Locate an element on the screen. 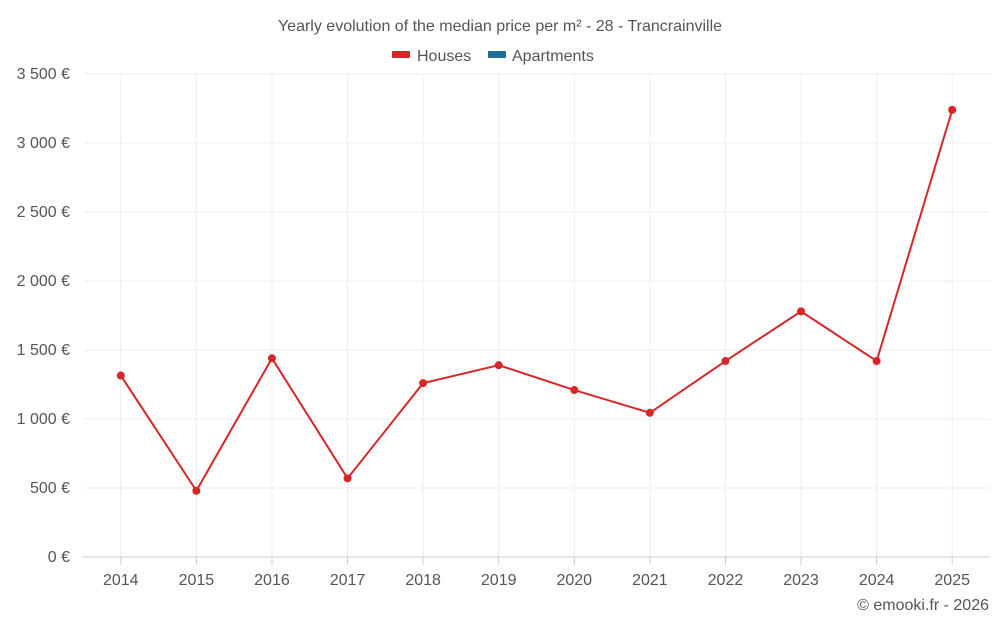  x-tick-label: 2022 is located at coordinates (726, 580).